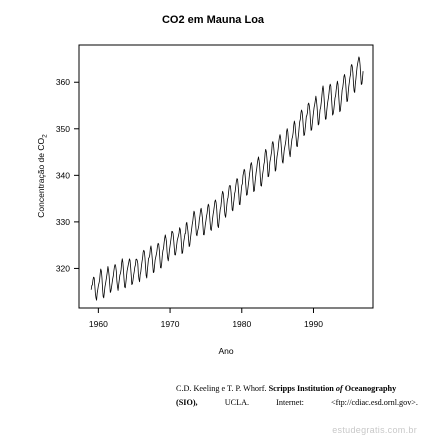 The width and height of the screenshot is (423, 441). What do you see at coordinates (187, 402) in the screenshot?
I see `credit-abbr: (SIO),` at bounding box center [187, 402].